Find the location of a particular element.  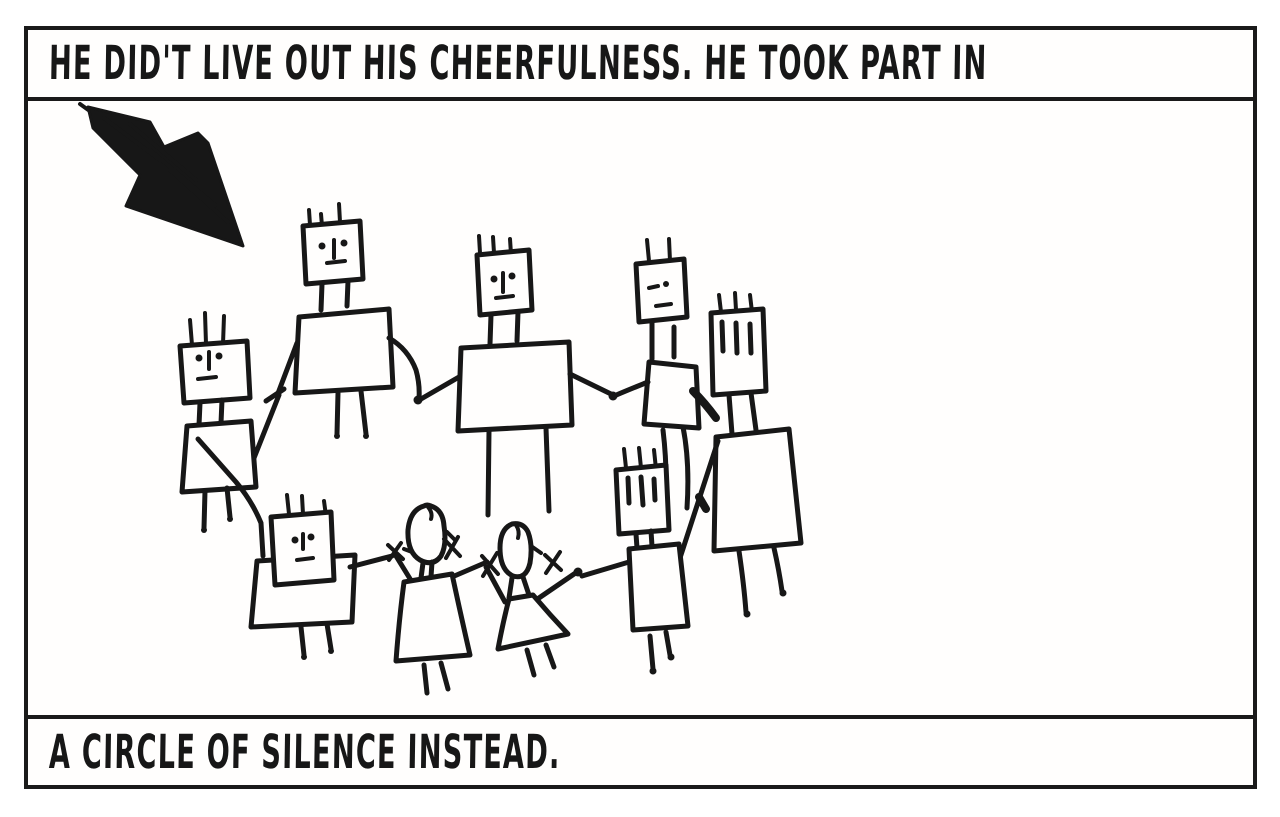

figure-left-box-person is located at coordinates (232, 435).